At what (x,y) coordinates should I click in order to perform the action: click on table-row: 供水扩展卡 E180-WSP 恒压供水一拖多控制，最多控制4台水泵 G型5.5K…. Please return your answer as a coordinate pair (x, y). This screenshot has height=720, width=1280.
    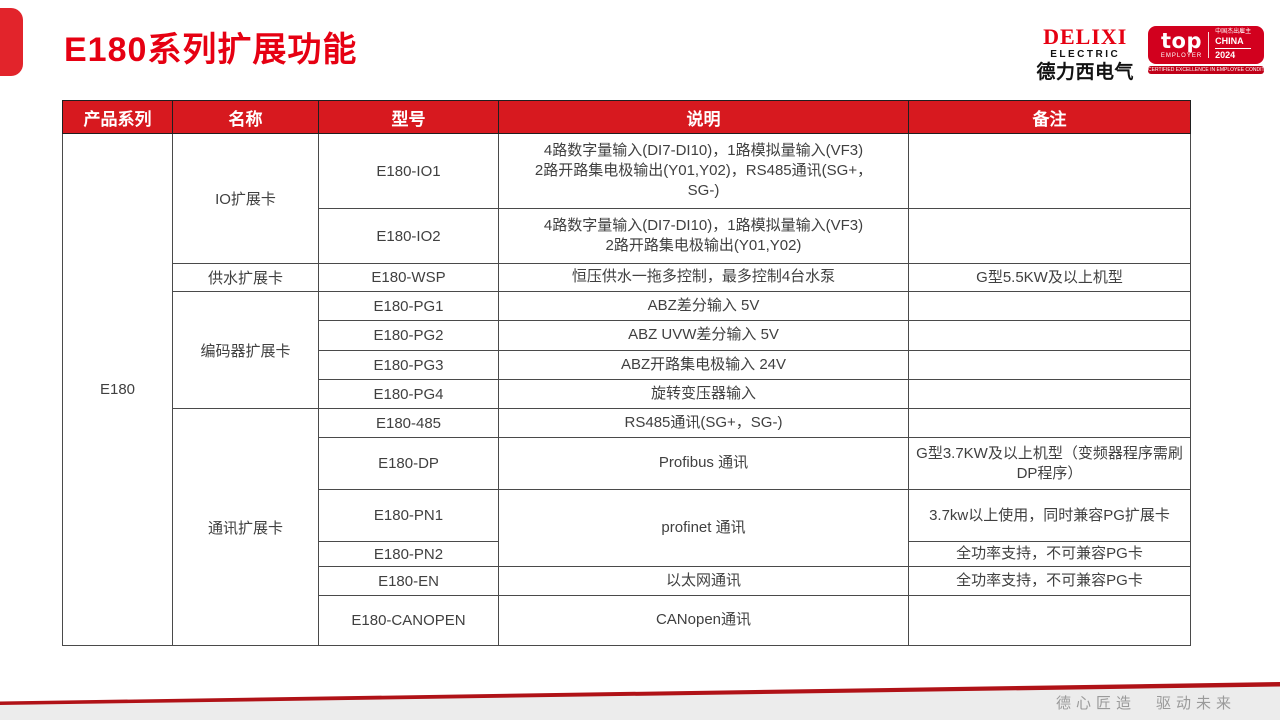
    Looking at the image, I should click on (627, 277).